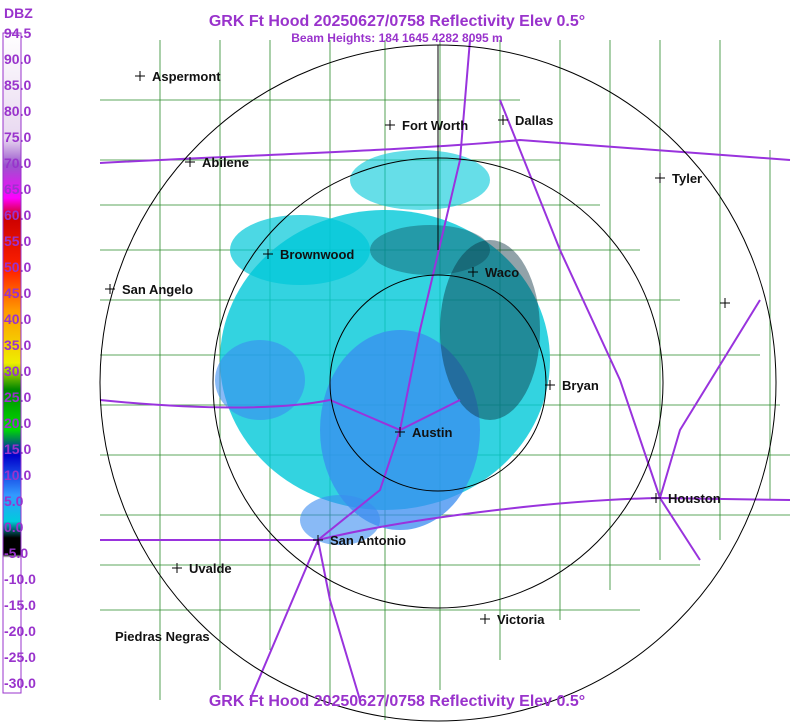  What do you see at coordinates (17, 449) in the screenshot?
I see `legend-label: 15.0` at bounding box center [17, 449].